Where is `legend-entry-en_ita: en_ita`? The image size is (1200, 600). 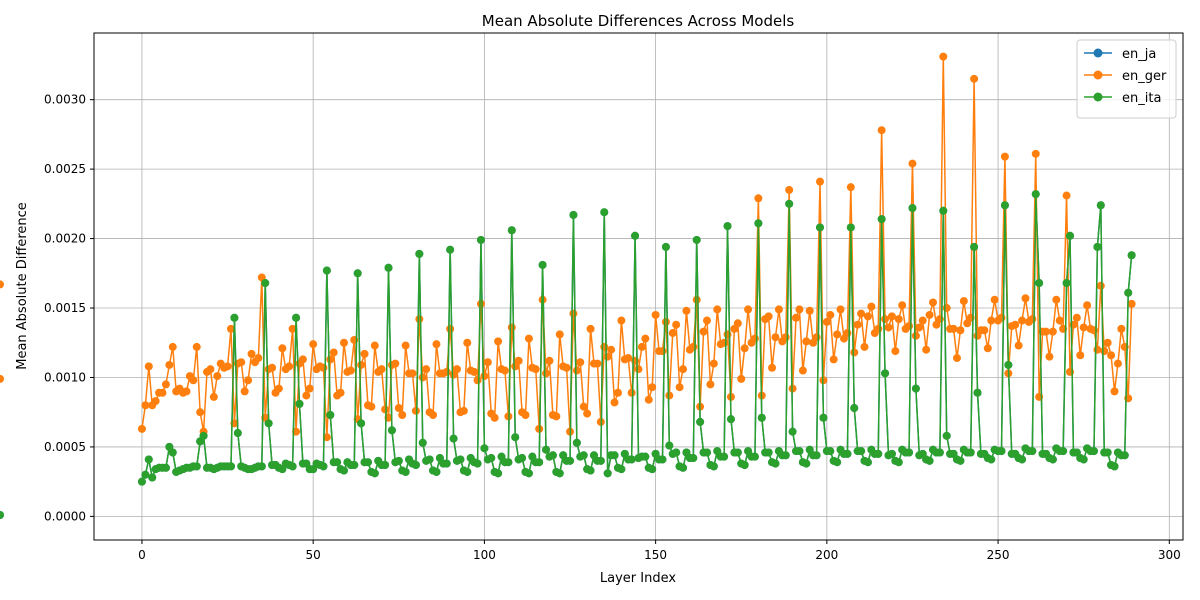 legend-entry-en_ita: en_ita is located at coordinates (1122, 98).